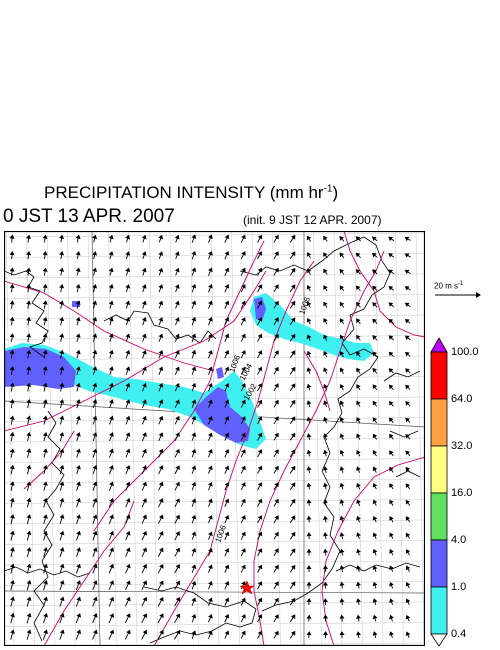 Image resolution: width=500 pixels, height=650 pixels. I want to click on colorbar-tick-label: 32.0, so click(462, 446).